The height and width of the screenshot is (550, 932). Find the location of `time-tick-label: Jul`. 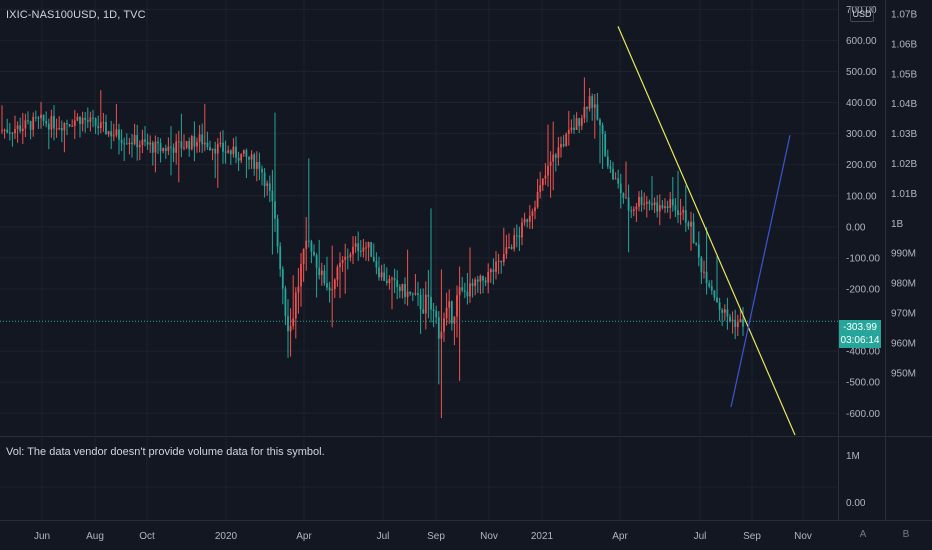

time-tick-label: Jul is located at coordinates (700, 536).